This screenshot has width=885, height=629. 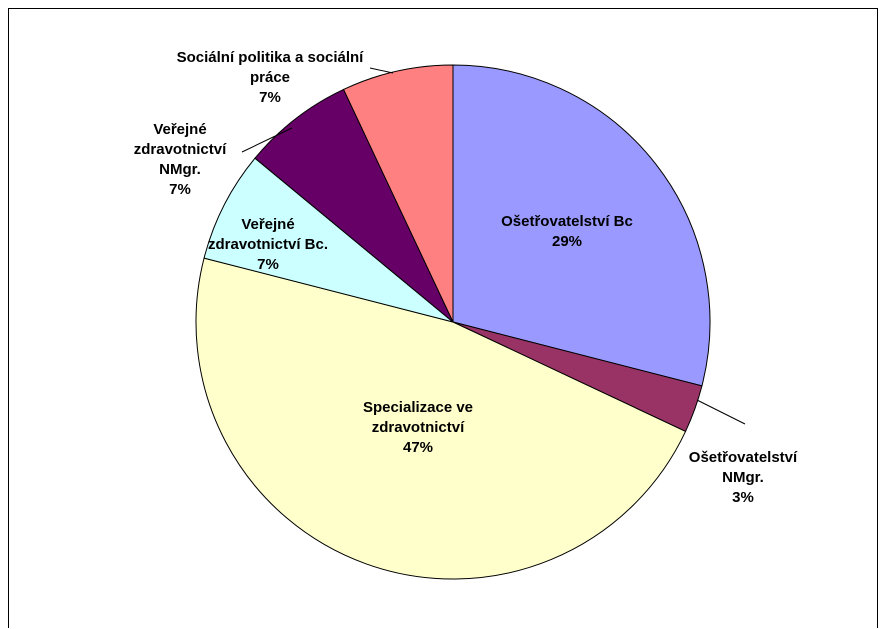 What do you see at coordinates (268, 234) in the screenshot?
I see `category-label: Veřejné zdravotnictví Bc.` at bounding box center [268, 234].